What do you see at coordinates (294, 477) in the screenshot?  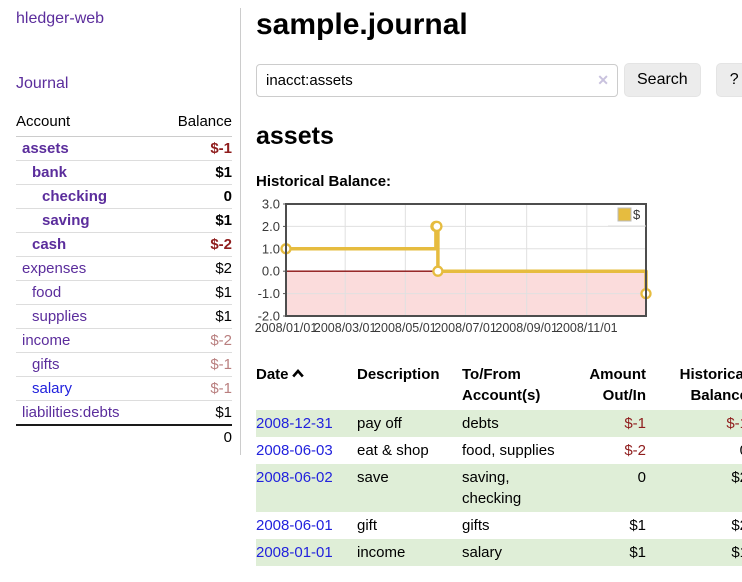 I see `transaction-date-link: 2008-06-02` at bounding box center [294, 477].